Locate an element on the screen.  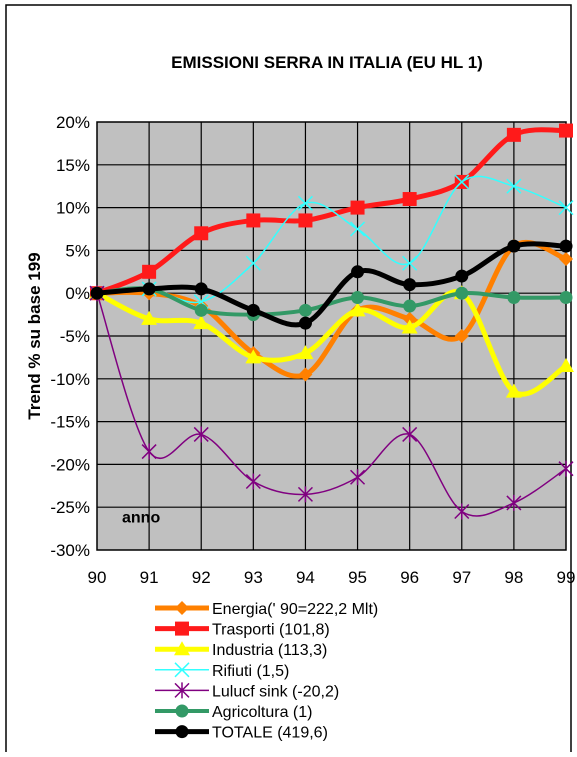
y-tick-label: -30% is located at coordinates (70, 550).